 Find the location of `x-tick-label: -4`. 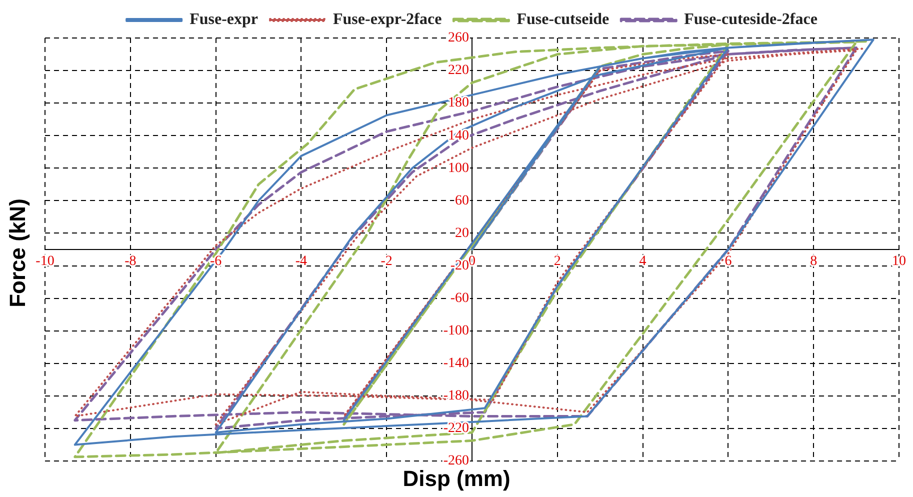

x-tick-label: -4 is located at coordinates (301, 262).